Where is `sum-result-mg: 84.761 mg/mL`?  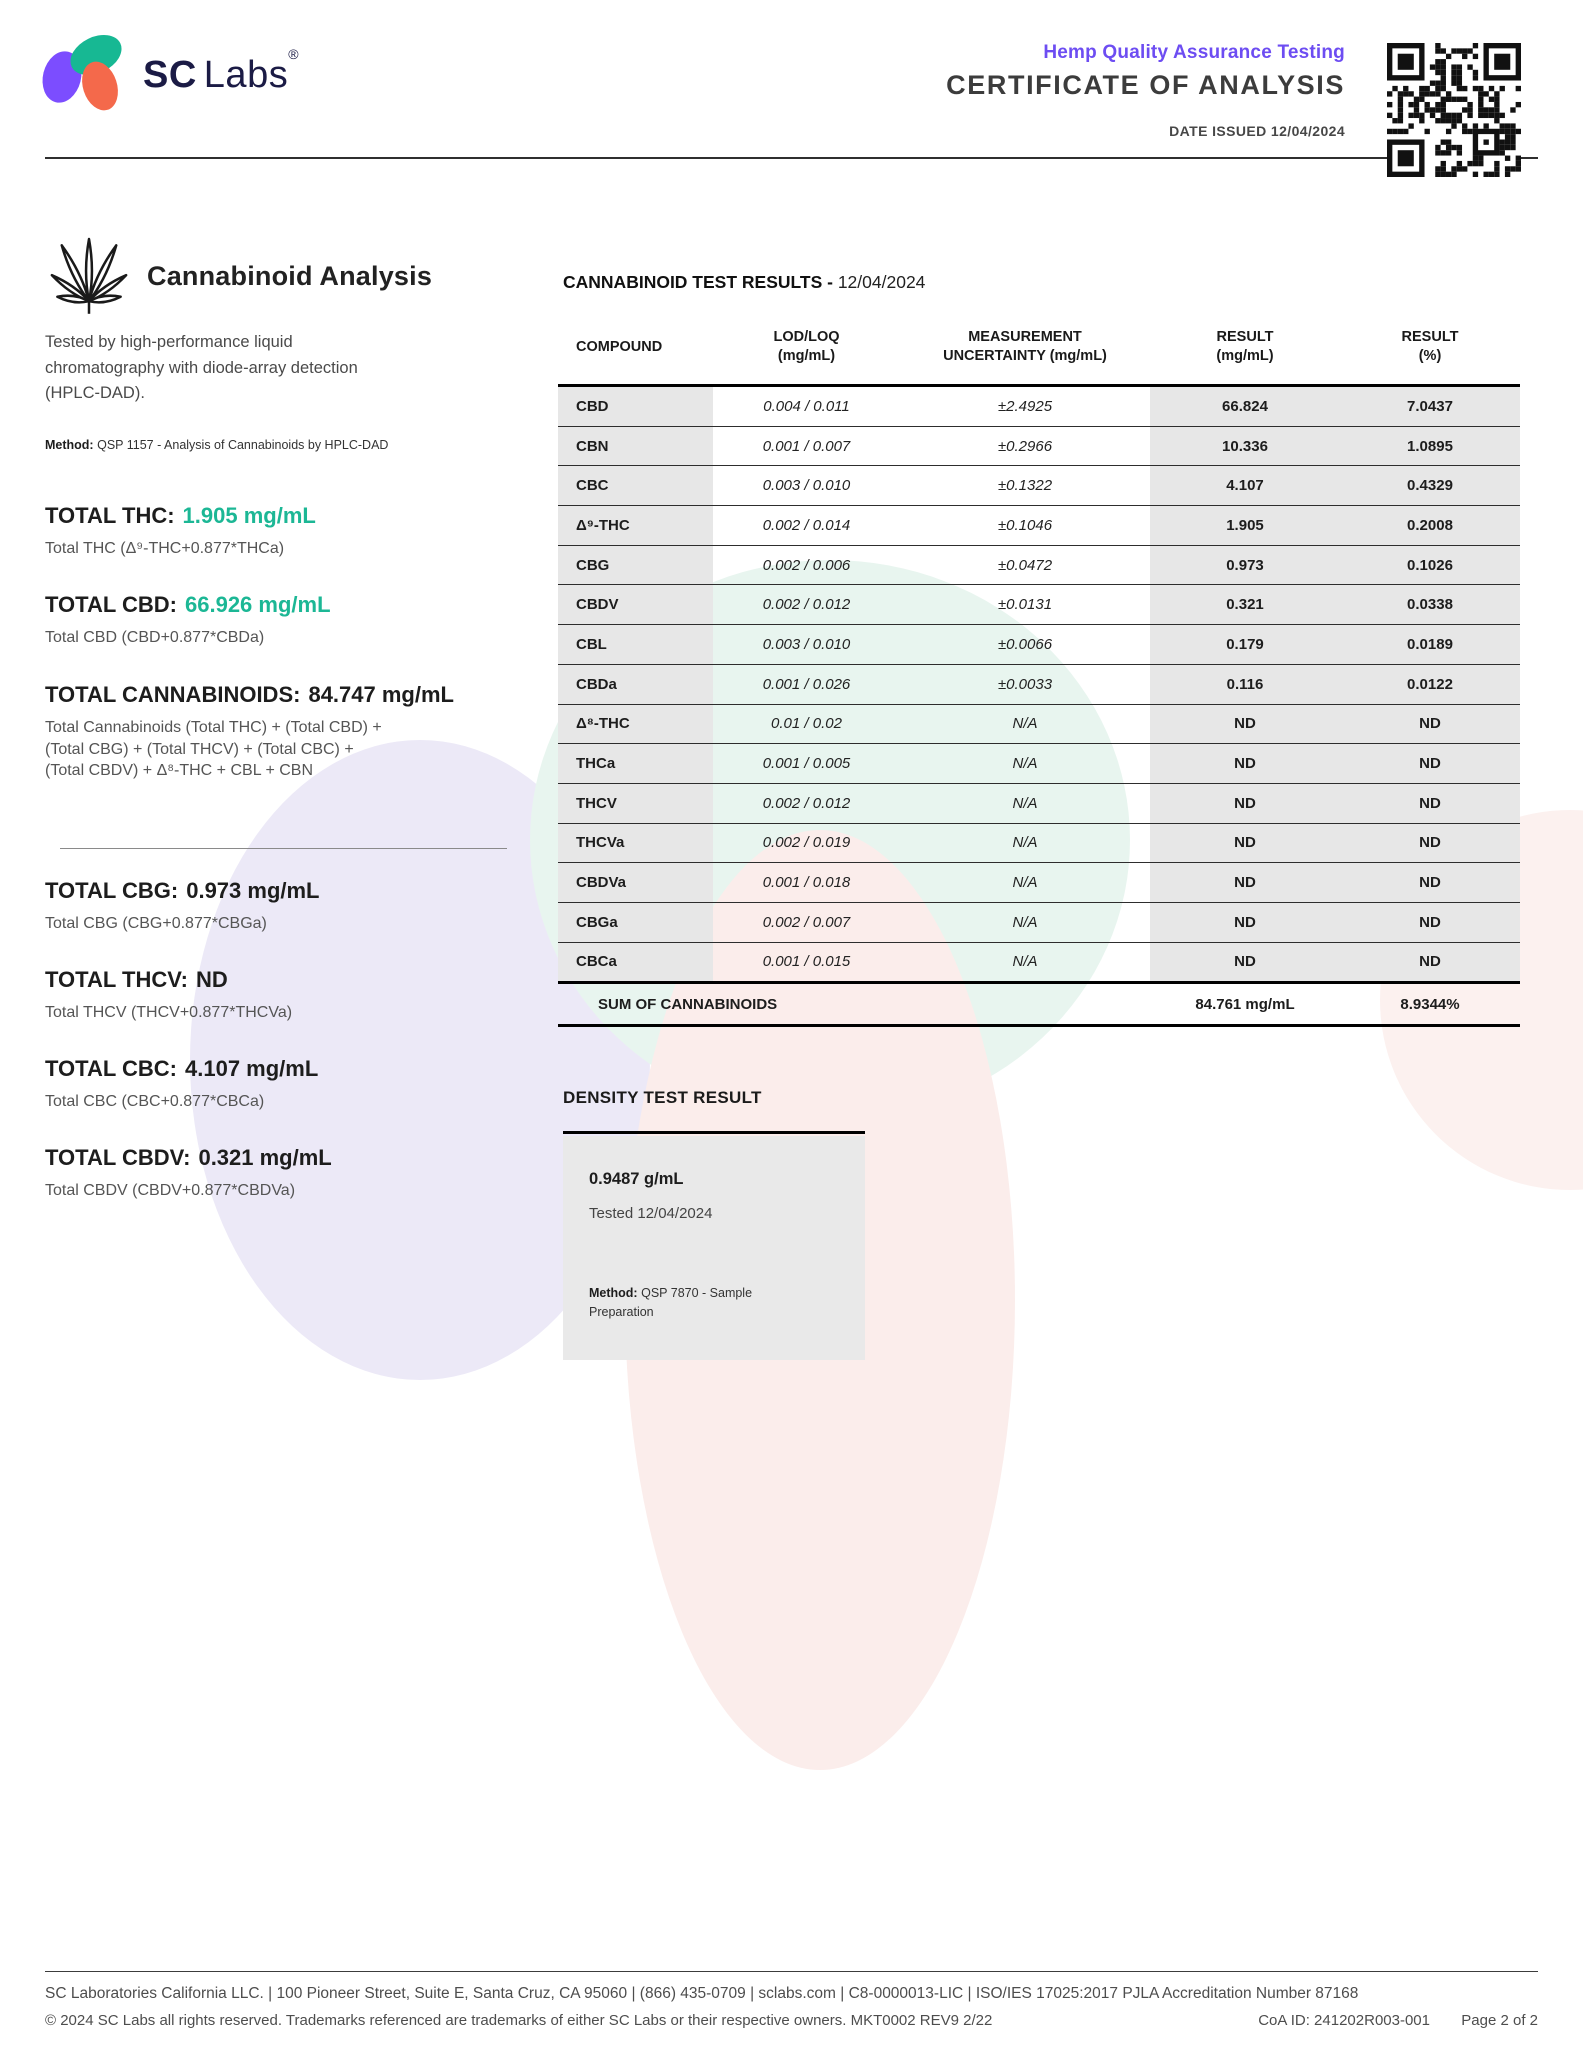 sum-result-mg: 84.761 mg/mL is located at coordinates (1245, 1004).